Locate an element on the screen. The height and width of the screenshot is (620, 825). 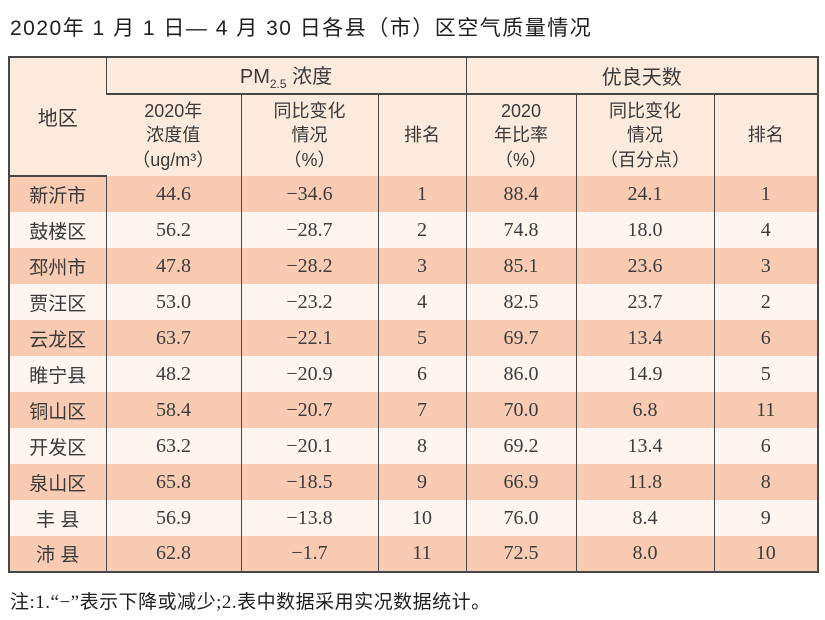
region-cell: 泉山区 is located at coordinates (57, 482).